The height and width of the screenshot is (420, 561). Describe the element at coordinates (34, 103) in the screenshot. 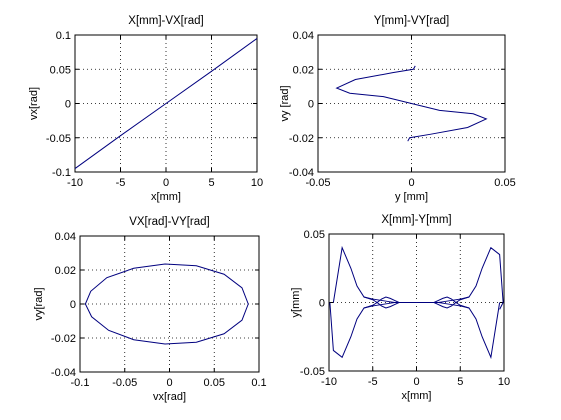

I see `y-axis-label: vx[rad]` at that location.